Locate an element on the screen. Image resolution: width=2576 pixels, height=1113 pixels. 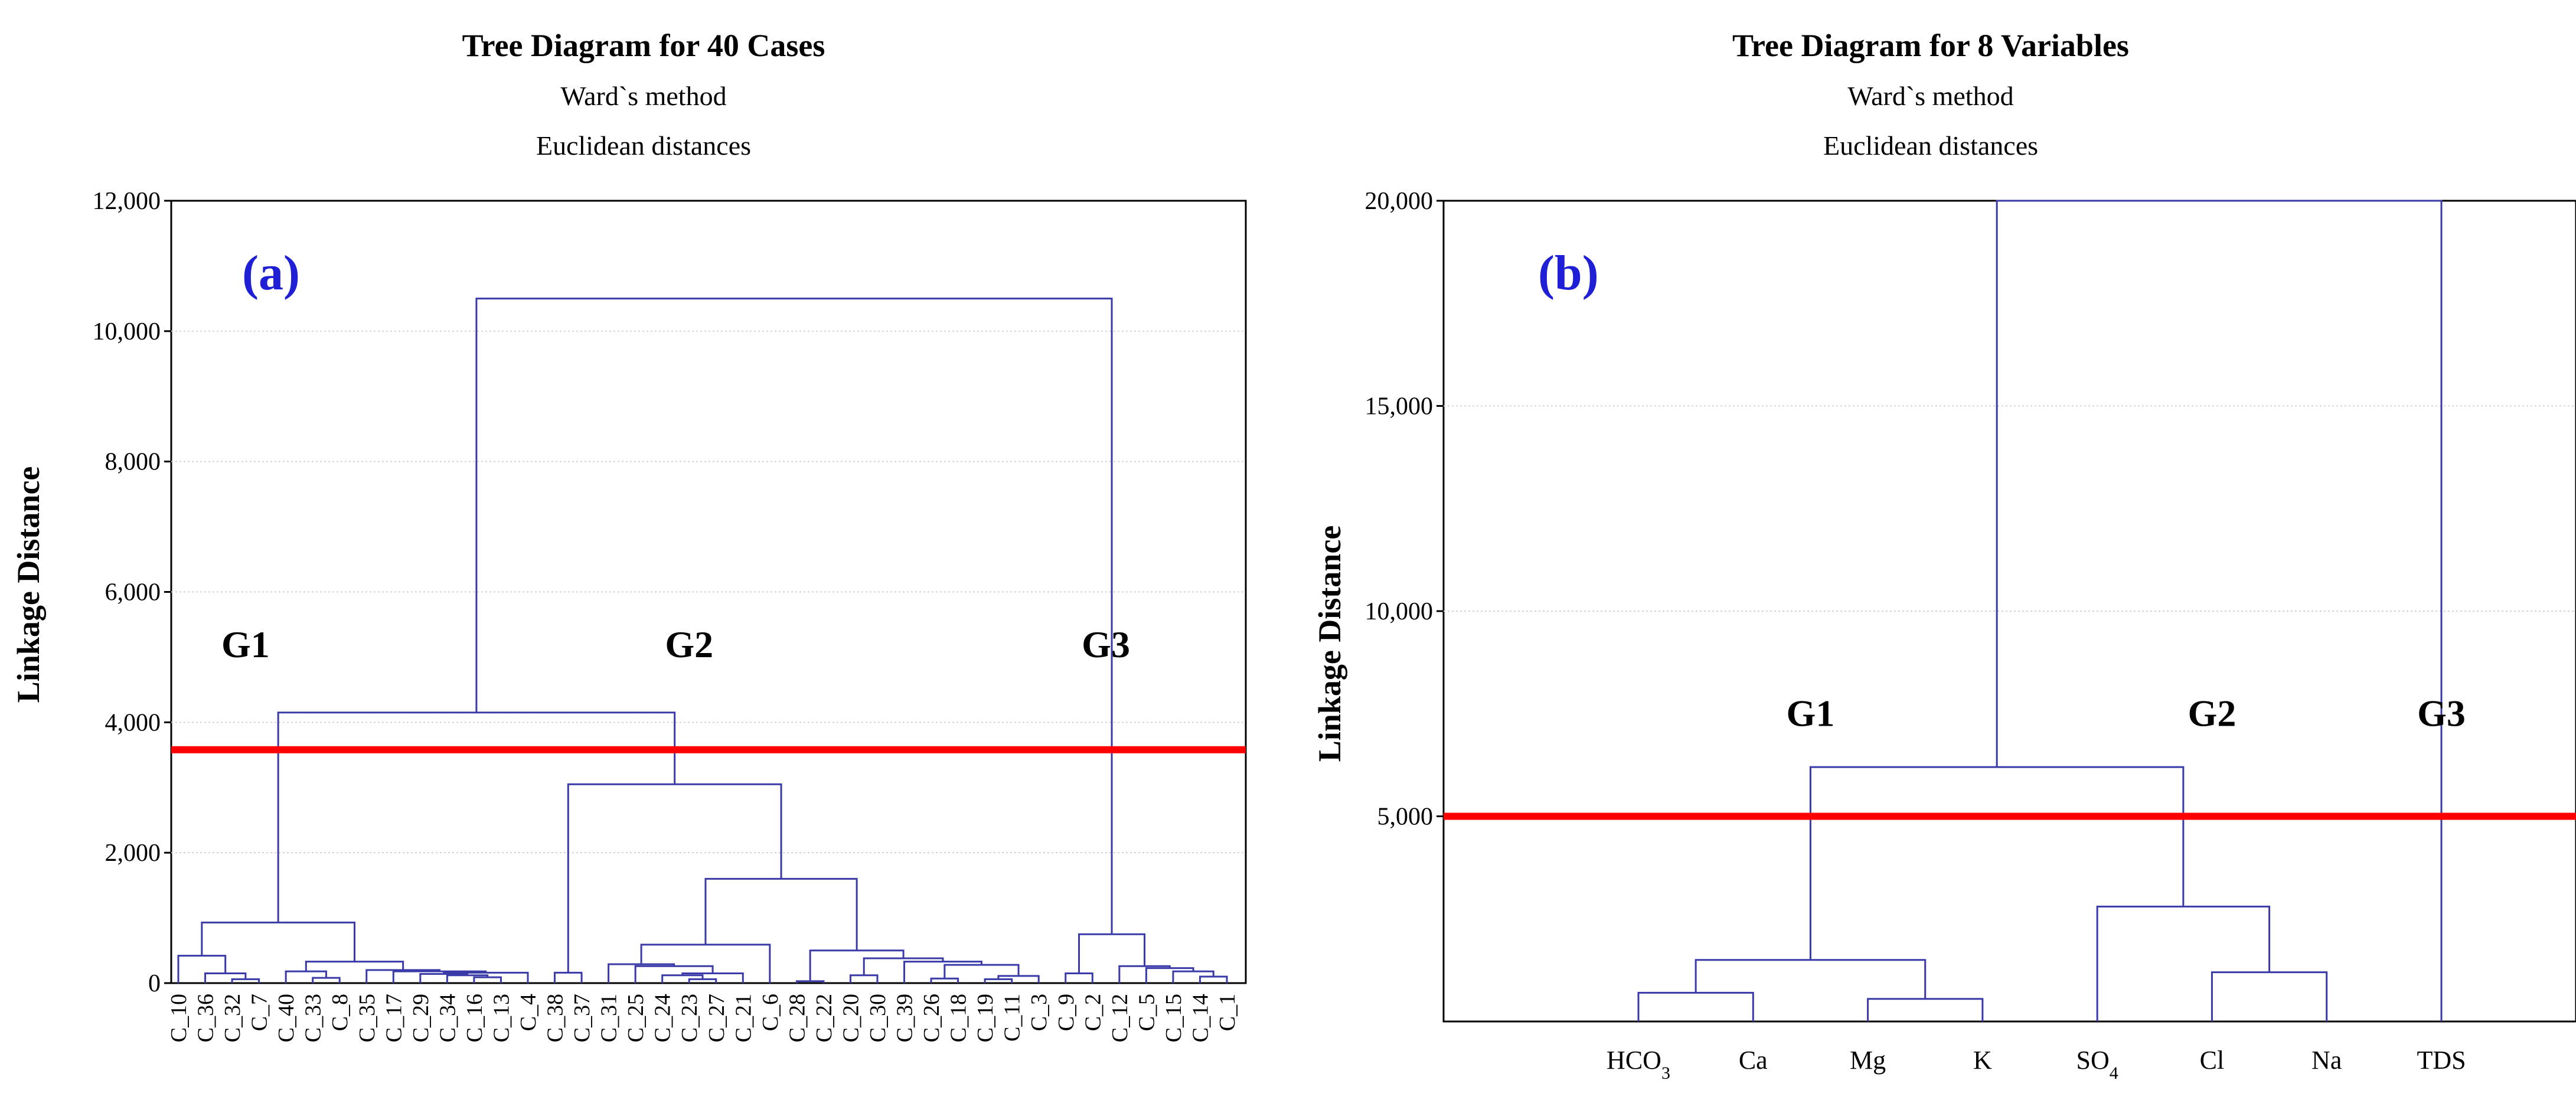
chart-b-y-tick-label: 15,000 is located at coordinates (1399, 407).